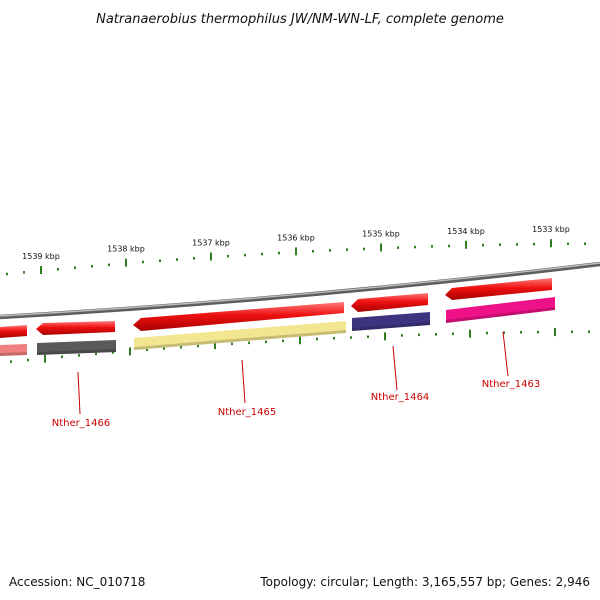 This screenshot has width=600, height=600. Describe the element at coordinates (13, 350) in the screenshot. I see `gene-block-edge` at that location.